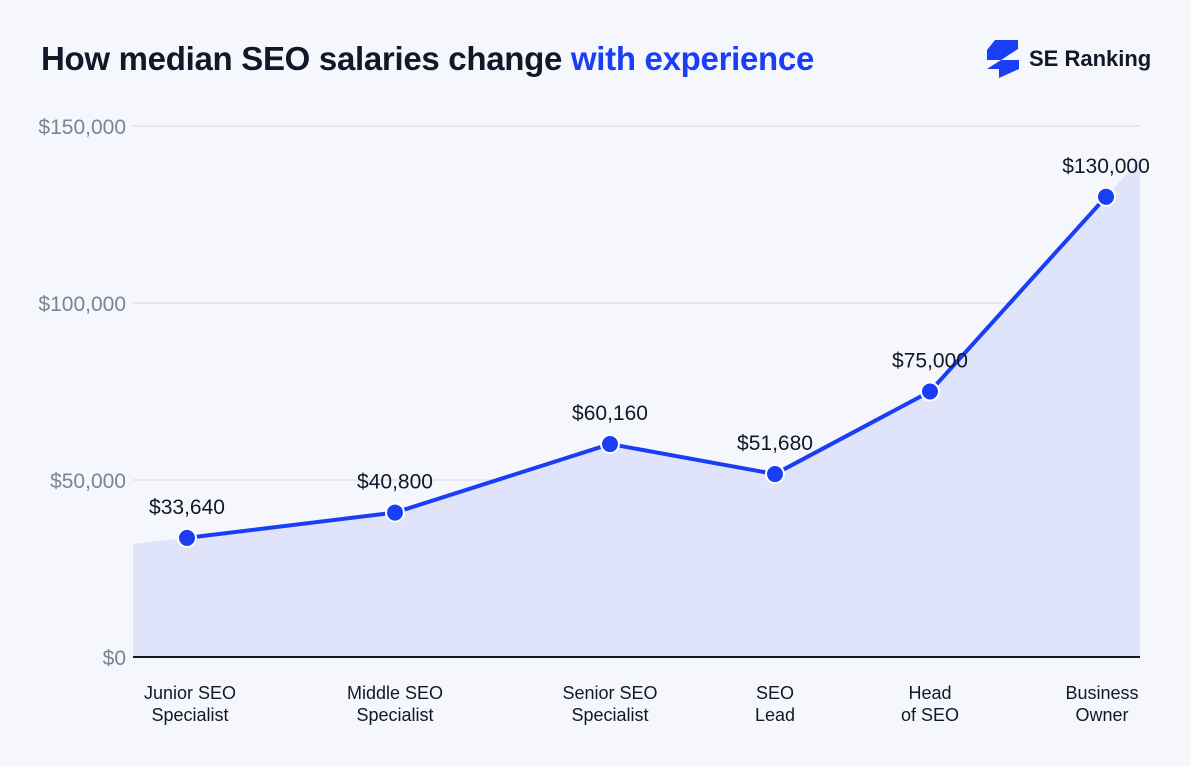 The width and height of the screenshot is (1190, 766). What do you see at coordinates (930, 715) in the screenshot?
I see `x-tick-label: of SEO` at bounding box center [930, 715].